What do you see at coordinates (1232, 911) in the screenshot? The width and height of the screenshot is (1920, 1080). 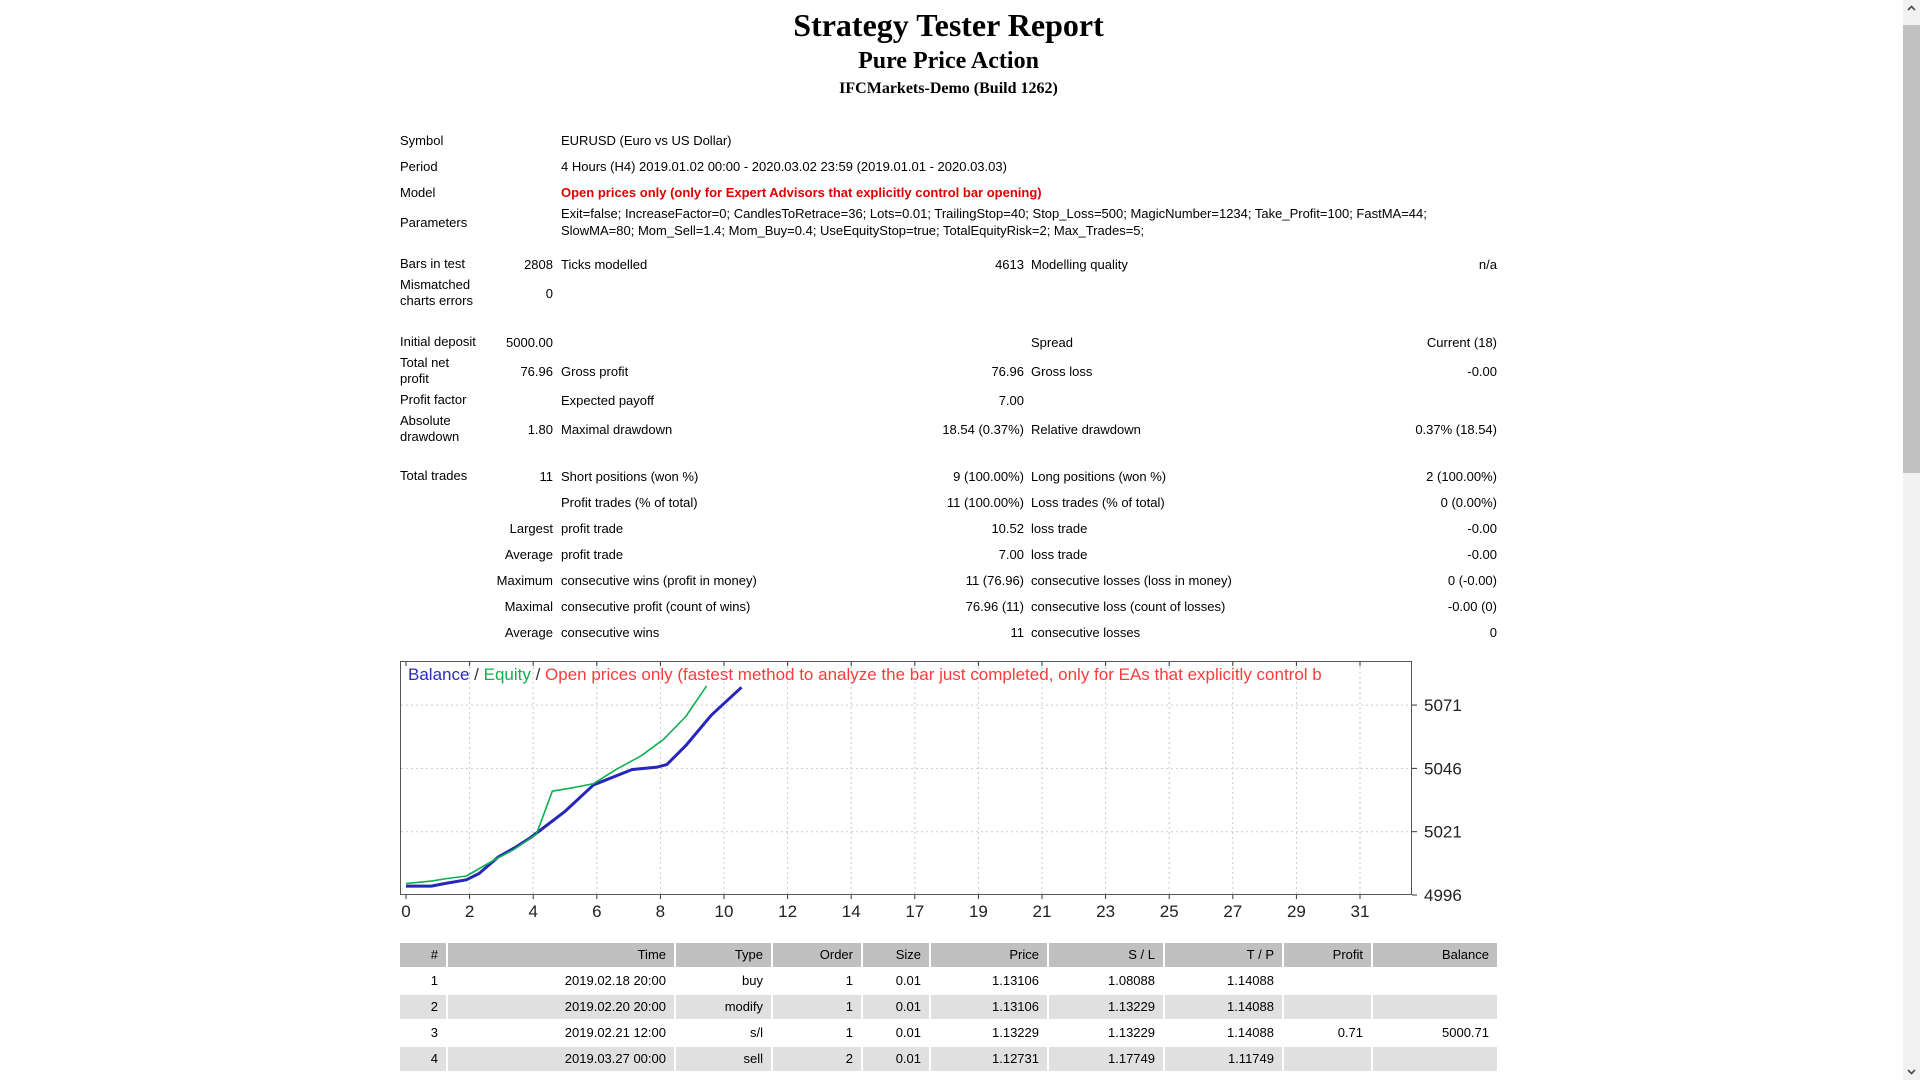 I see `x-axis-tick-label: 27` at bounding box center [1232, 911].